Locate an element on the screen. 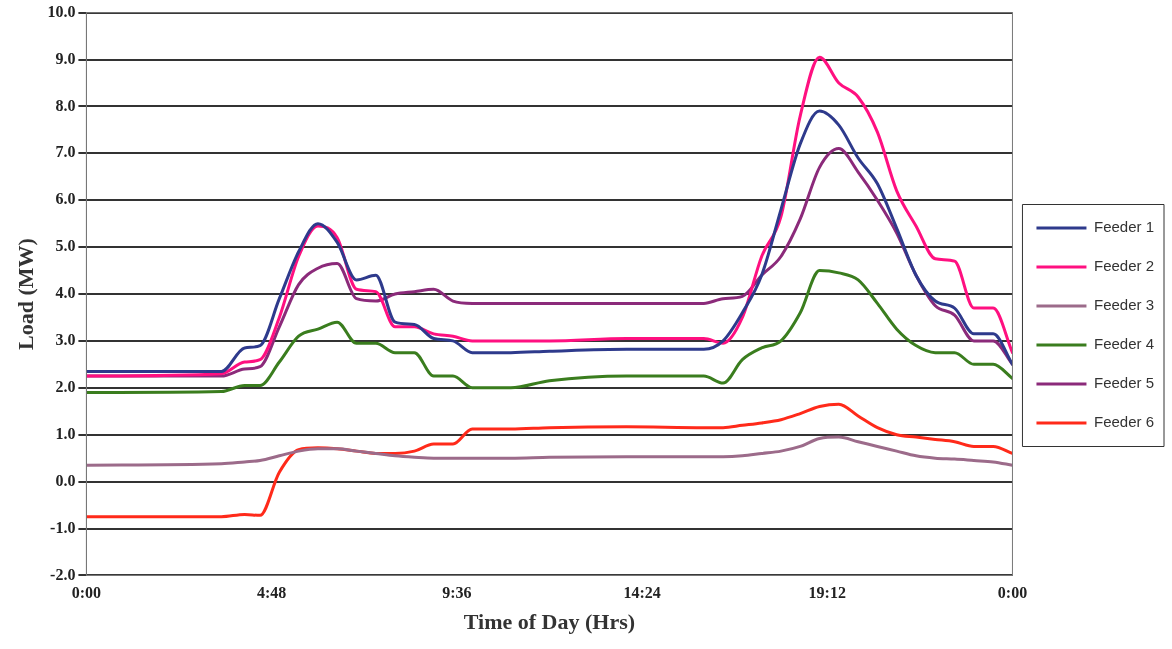 The image size is (1172, 649). y-axis-title: Load (MW) is located at coordinates (25, 294).